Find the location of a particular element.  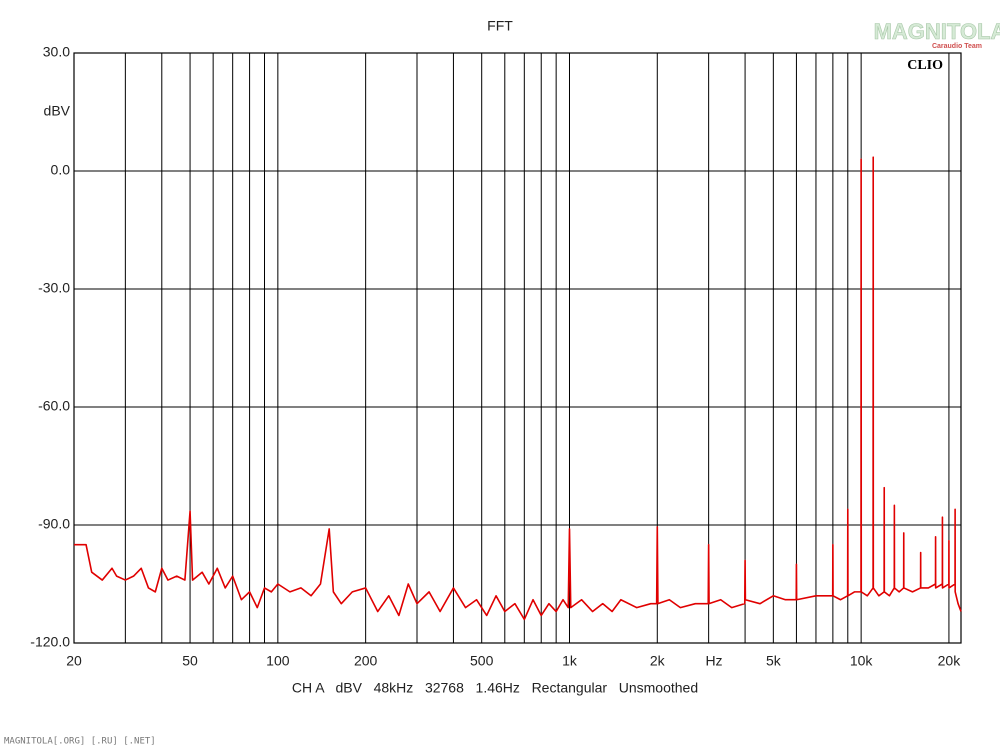

x-tick-label: 500 is located at coordinates (482, 661).